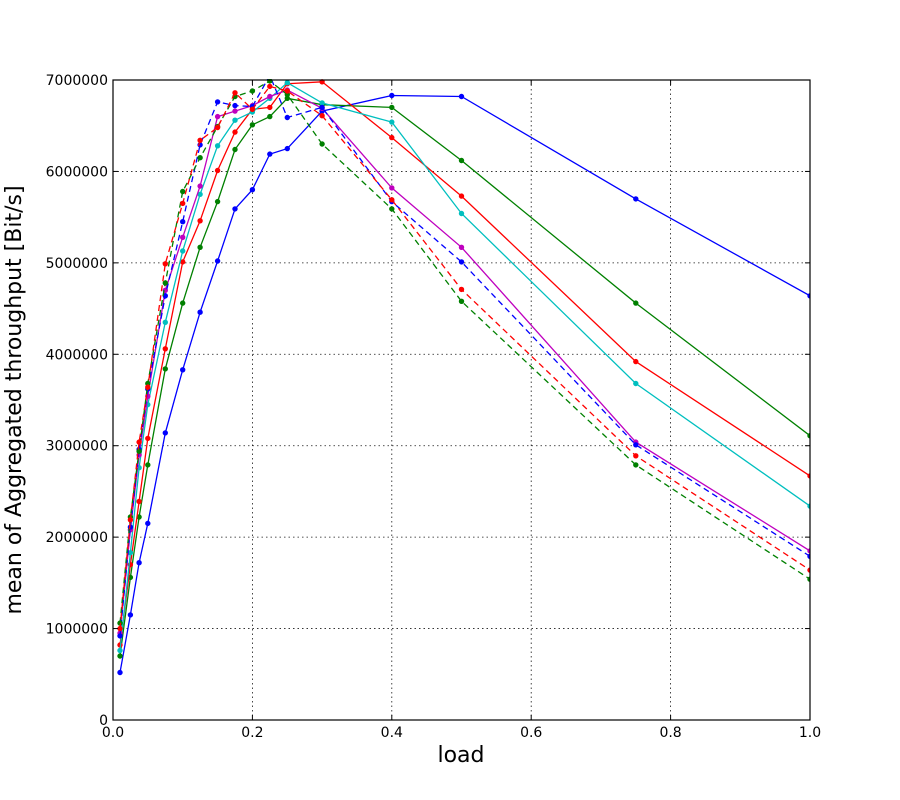 This screenshot has width=900, height=800. Describe the element at coordinates (392, 733) in the screenshot. I see `x-tick-label: 0.4` at that location.